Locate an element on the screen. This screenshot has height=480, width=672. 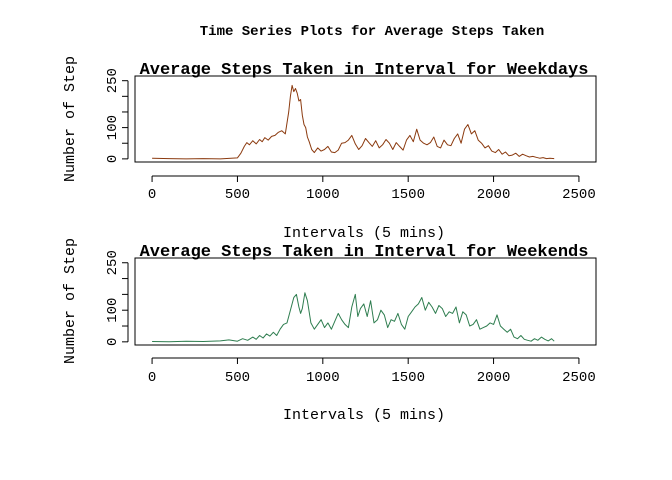
weekdays-x-tick-label: 1000 is located at coordinates (323, 195).